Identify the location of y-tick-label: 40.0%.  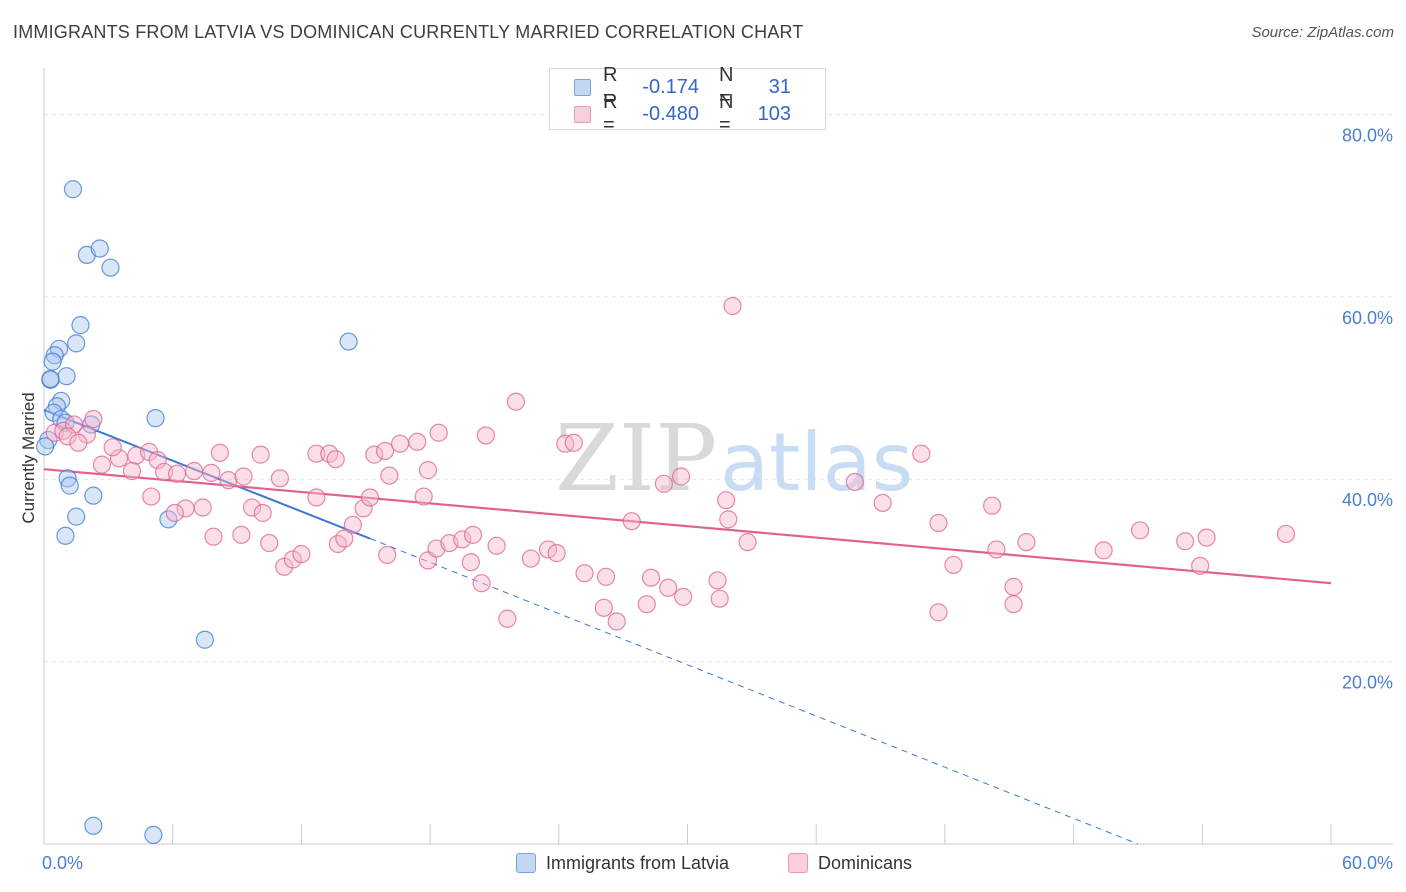
(1367, 500).